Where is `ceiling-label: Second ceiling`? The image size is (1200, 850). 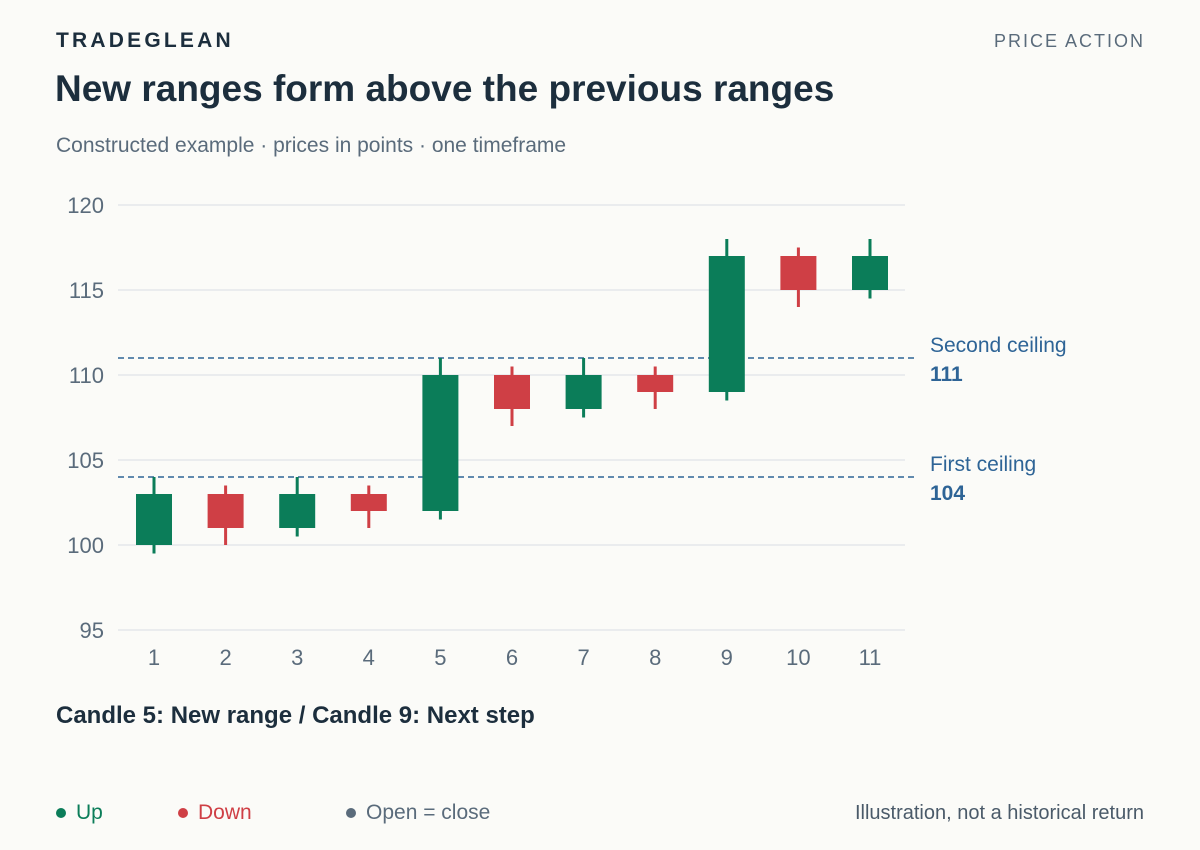 ceiling-label: Second ceiling is located at coordinates (998, 345).